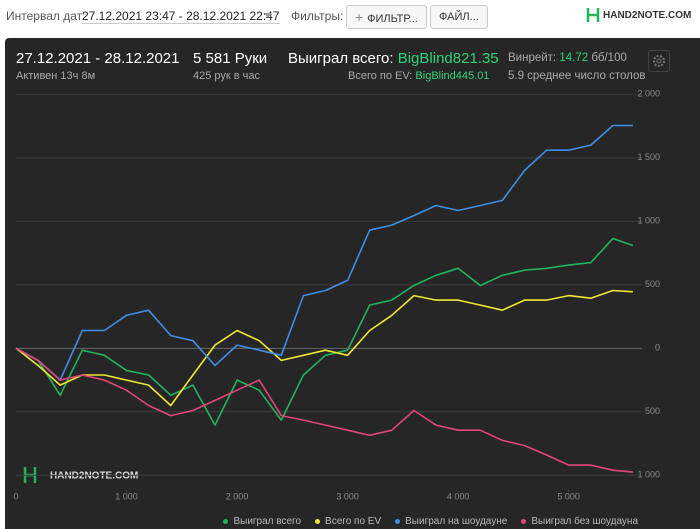 The height and width of the screenshot is (529, 700). What do you see at coordinates (94, 476) in the screenshot?
I see `watermark: HAND2NOTE.COM` at bounding box center [94, 476].